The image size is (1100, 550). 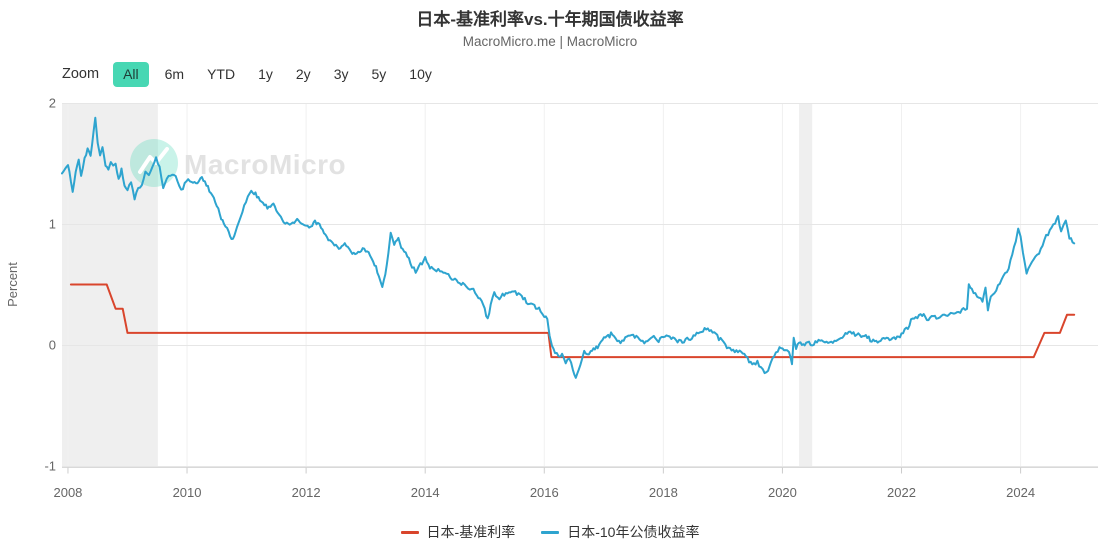 I want to click on x-axis-label: 2020, so click(x=782, y=492).